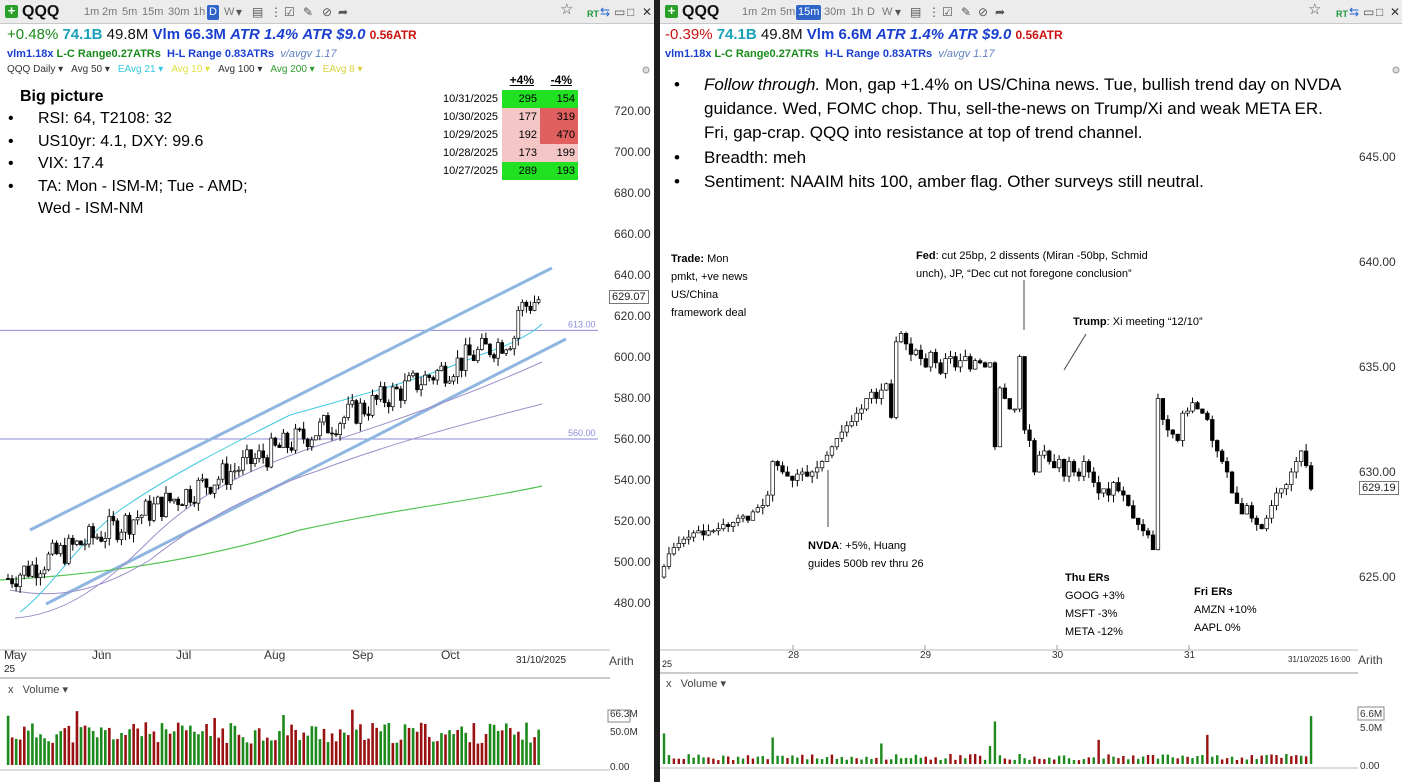 The width and height of the screenshot is (1402, 782). What do you see at coordinates (342, 69) in the screenshot?
I see `legend-item: EAvg 8 ▾` at bounding box center [342, 69].